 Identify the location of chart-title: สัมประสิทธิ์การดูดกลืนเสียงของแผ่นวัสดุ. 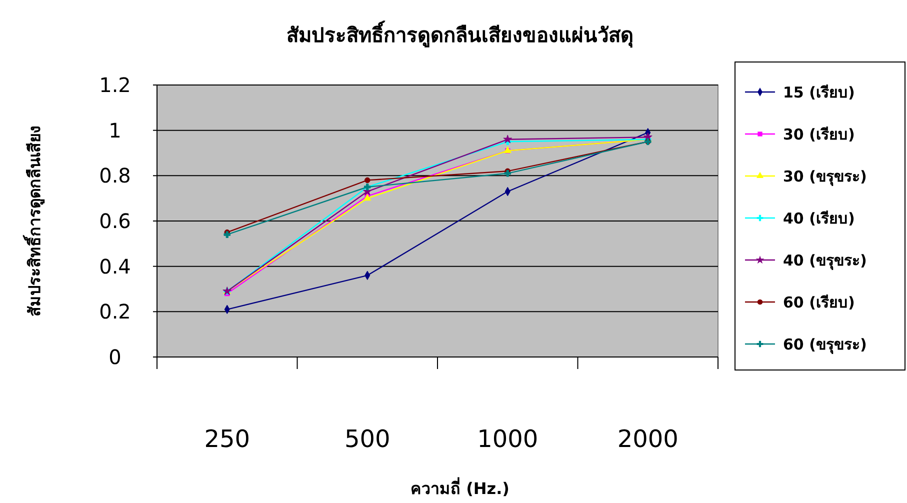
(460, 34).